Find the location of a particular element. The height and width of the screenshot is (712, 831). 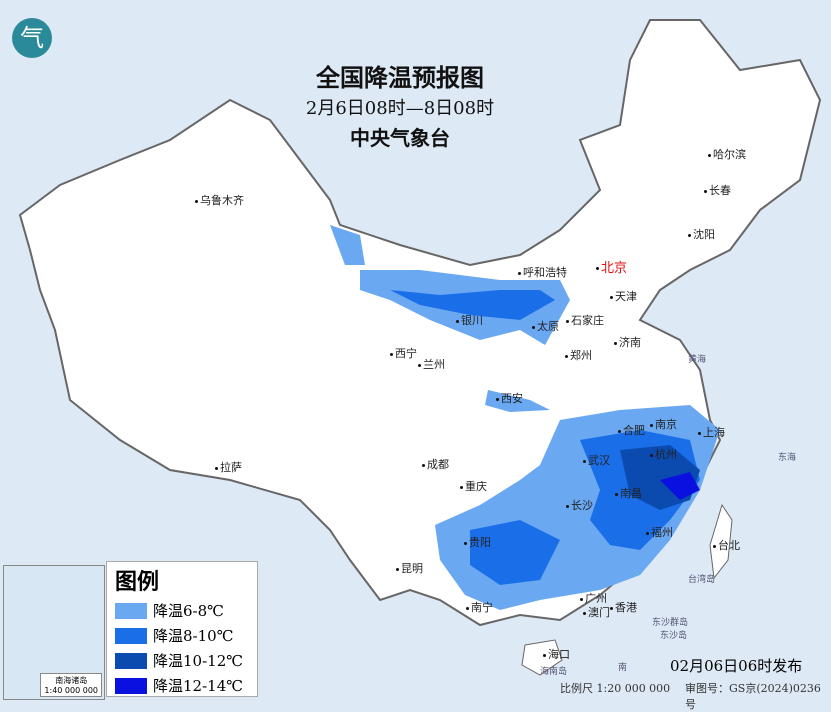

city-label: 南京 is located at coordinates (663, 424).